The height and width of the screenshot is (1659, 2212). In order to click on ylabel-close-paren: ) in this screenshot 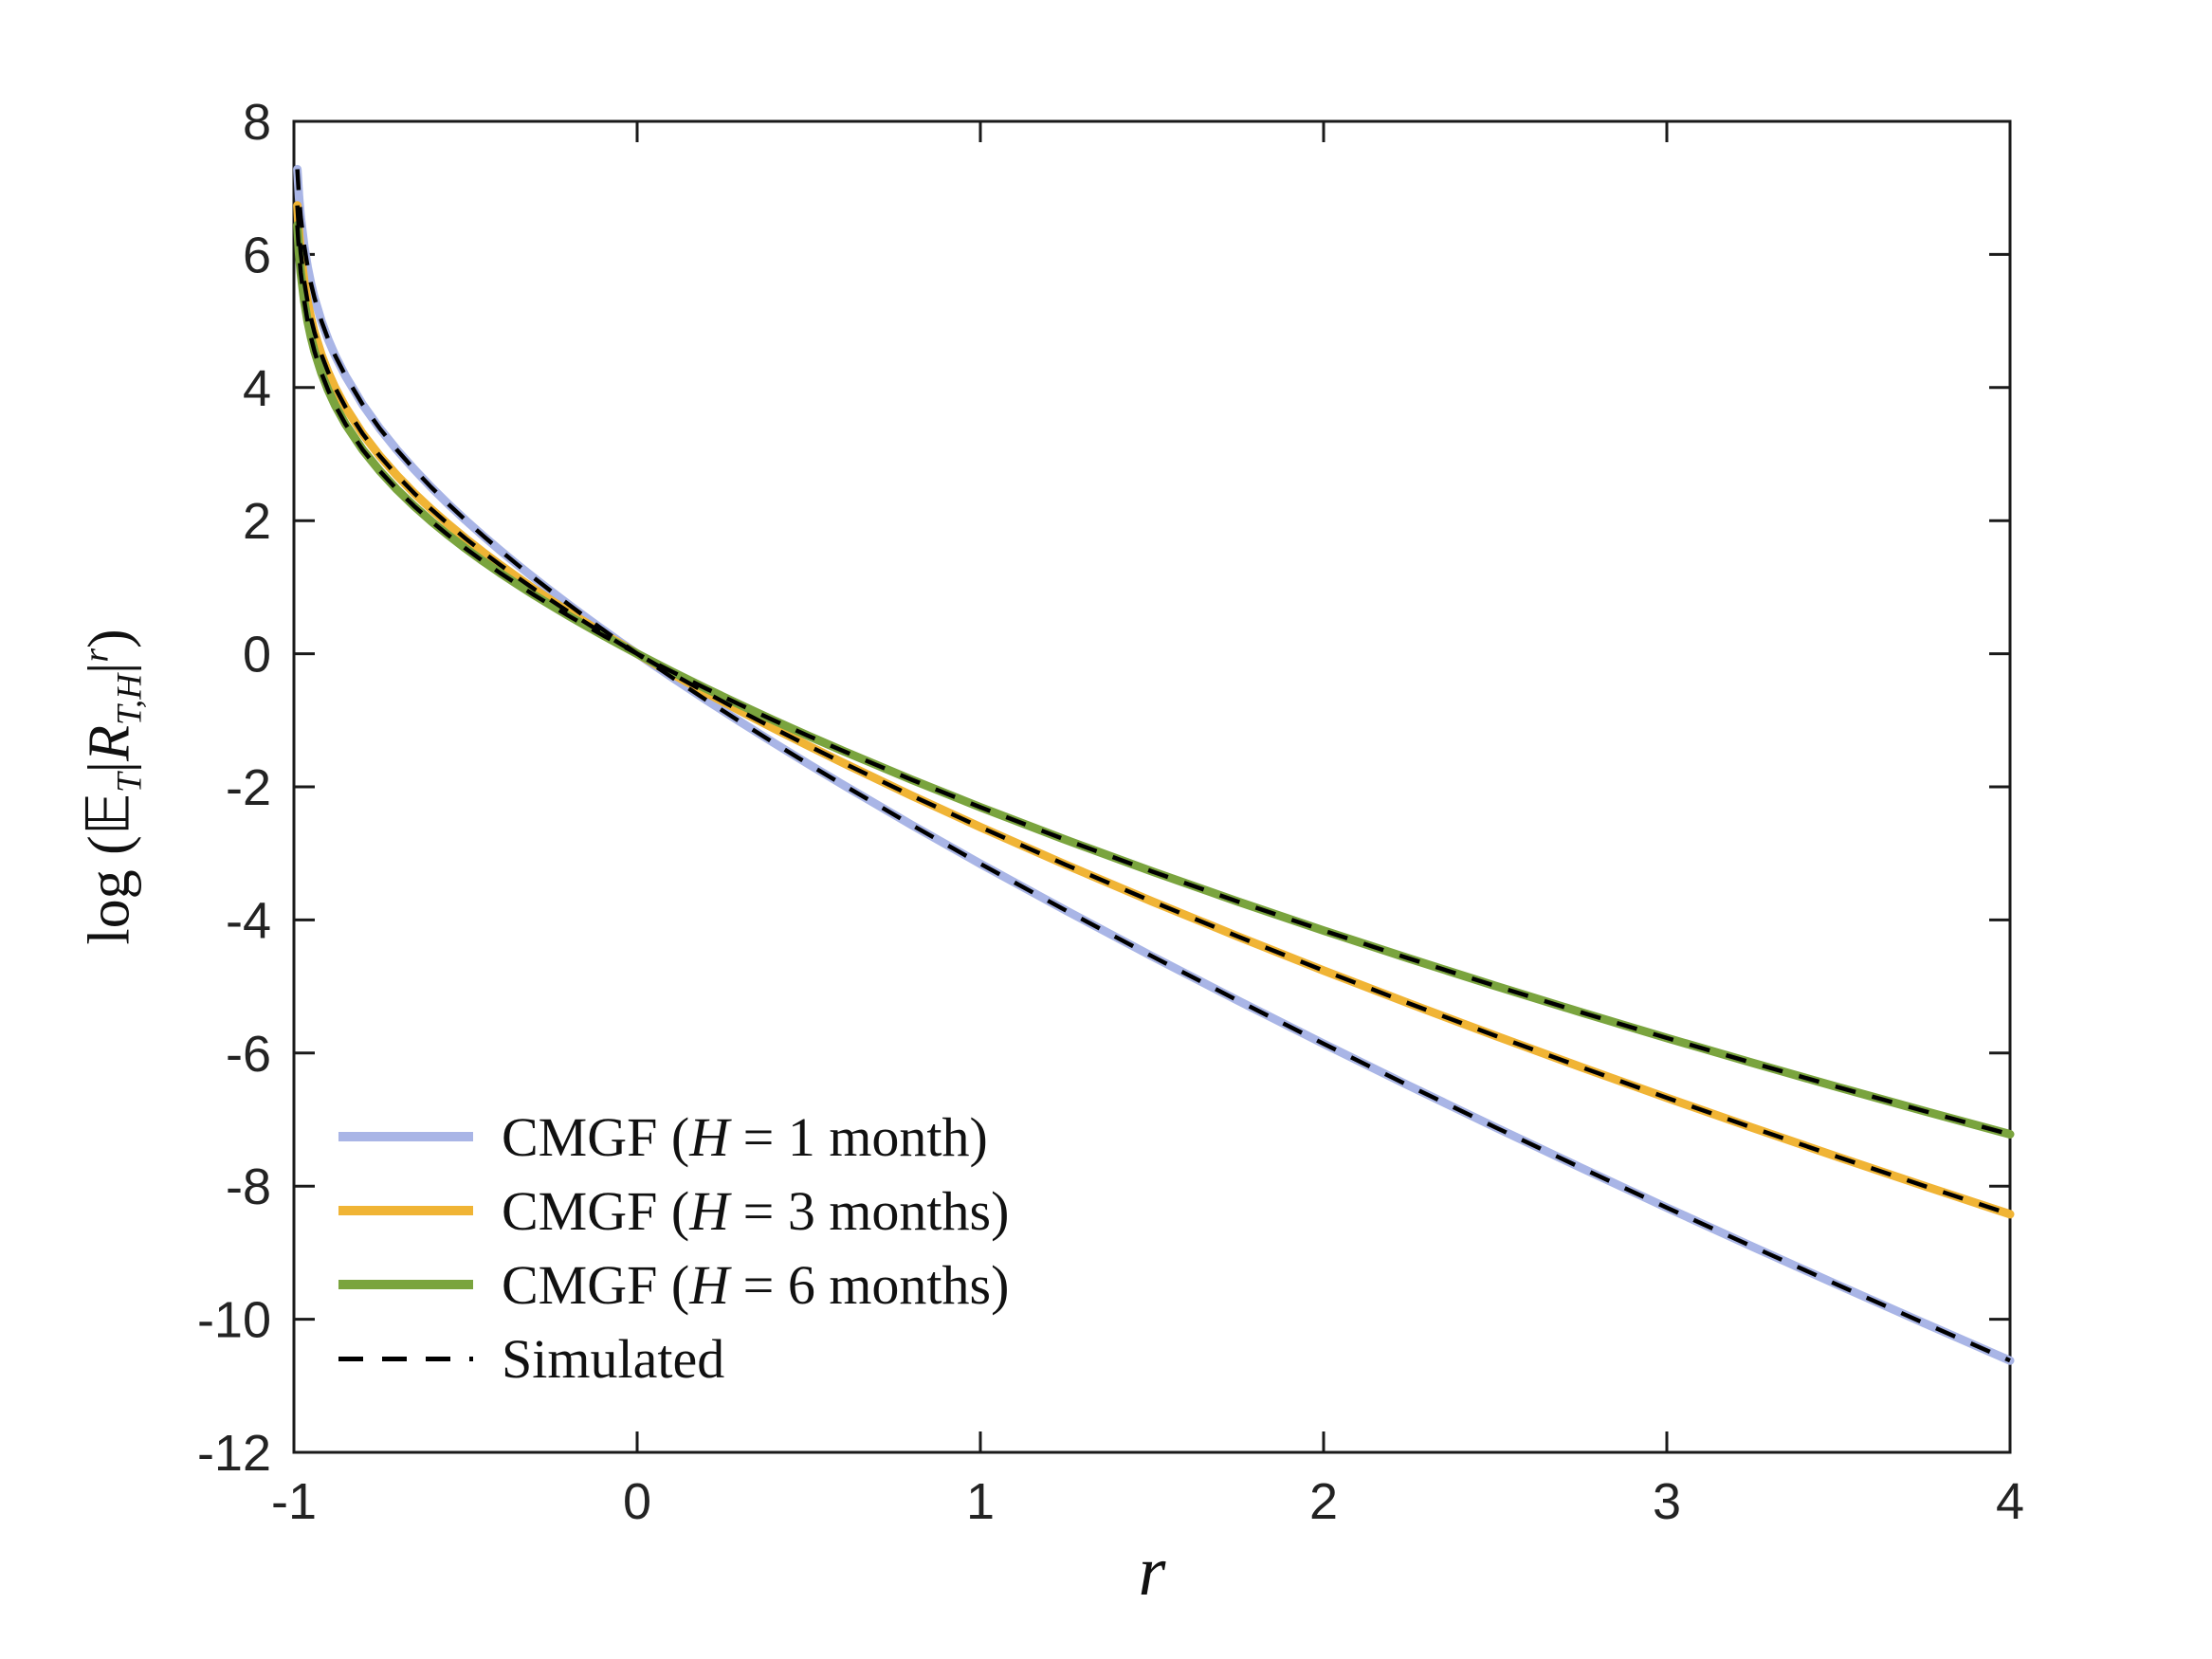, I will do `click(109, 639)`.